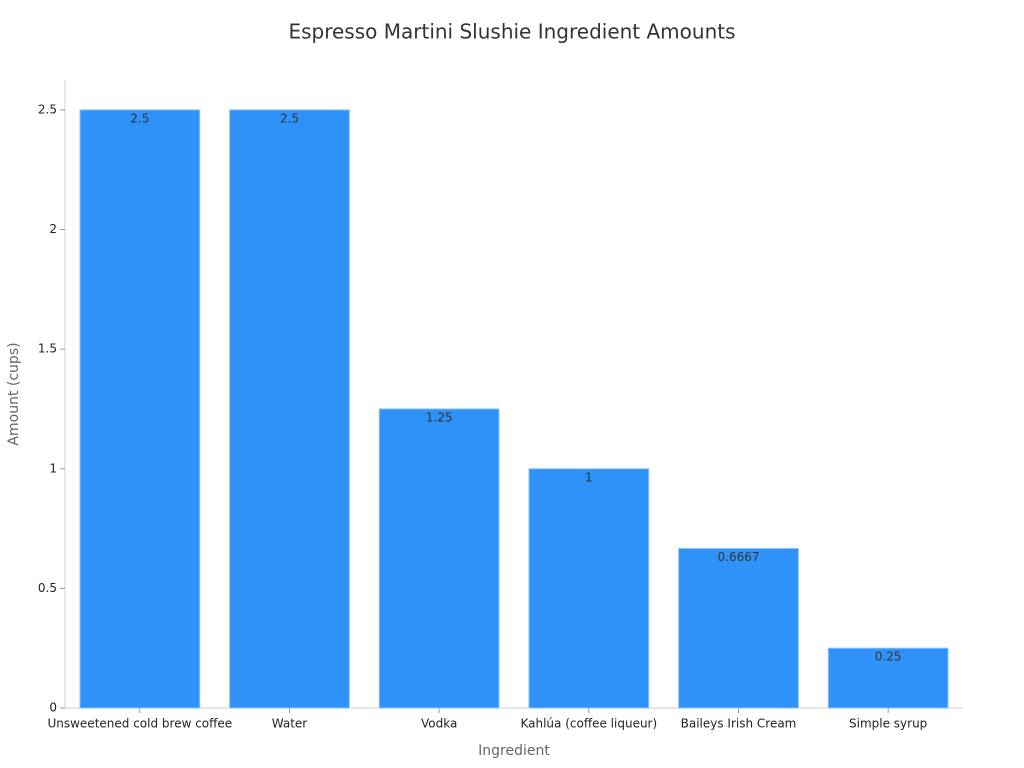  Describe the element at coordinates (290, 724) in the screenshot. I see `x-tick-label: Water` at that location.